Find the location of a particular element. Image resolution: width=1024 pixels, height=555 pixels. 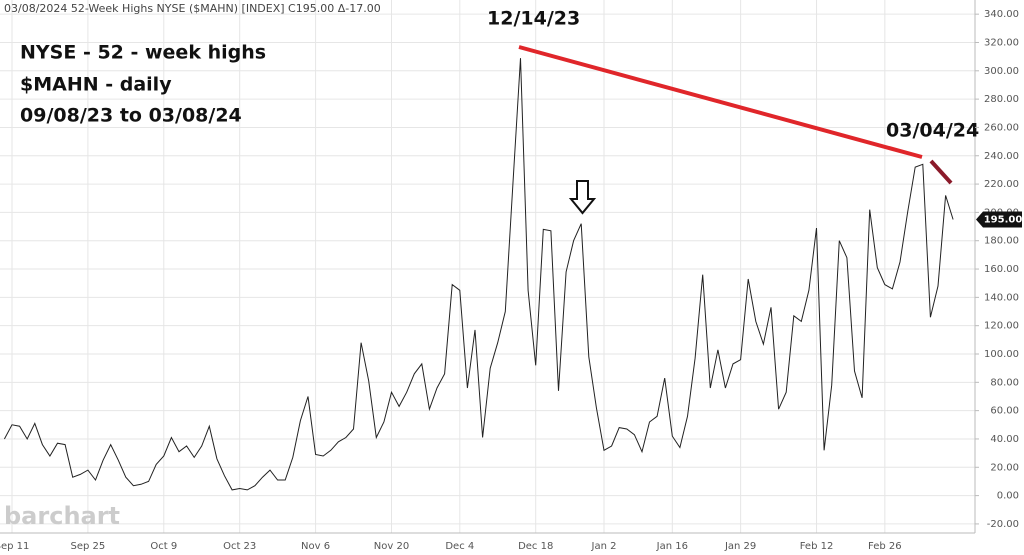

x-tick-label: Dec 4 is located at coordinates (459, 546).